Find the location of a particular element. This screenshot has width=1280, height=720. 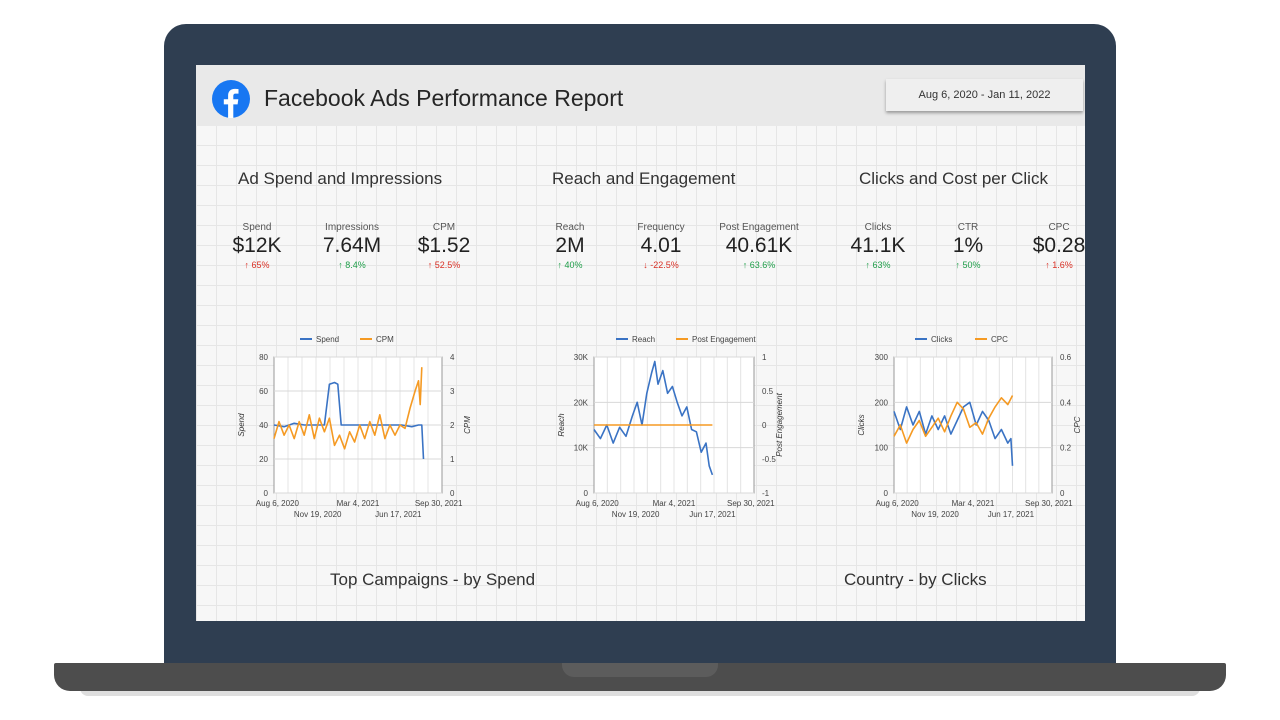

kpi-label: Clicks is located at coordinates (878, 227).